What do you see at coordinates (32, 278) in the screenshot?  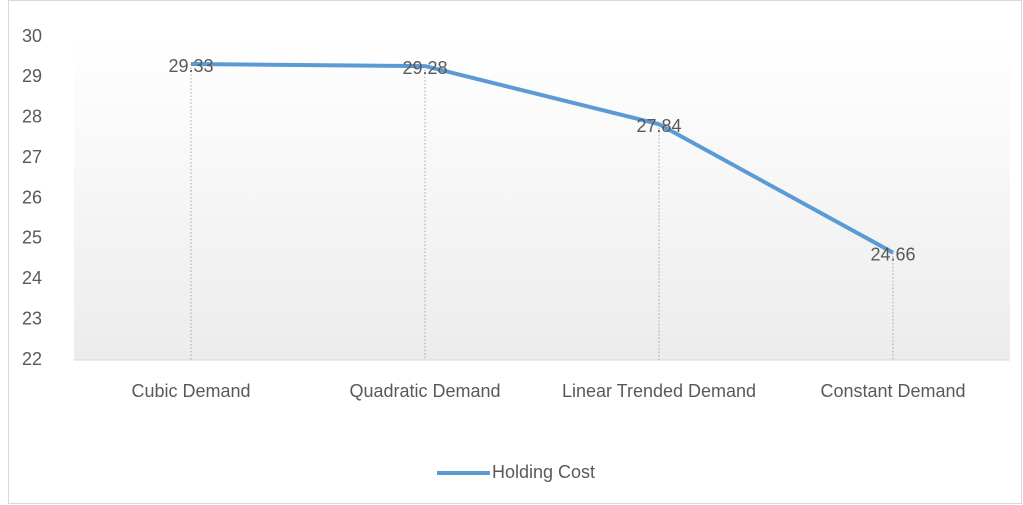 I see `y-tick-label: 24` at bounding box center [32, 278].